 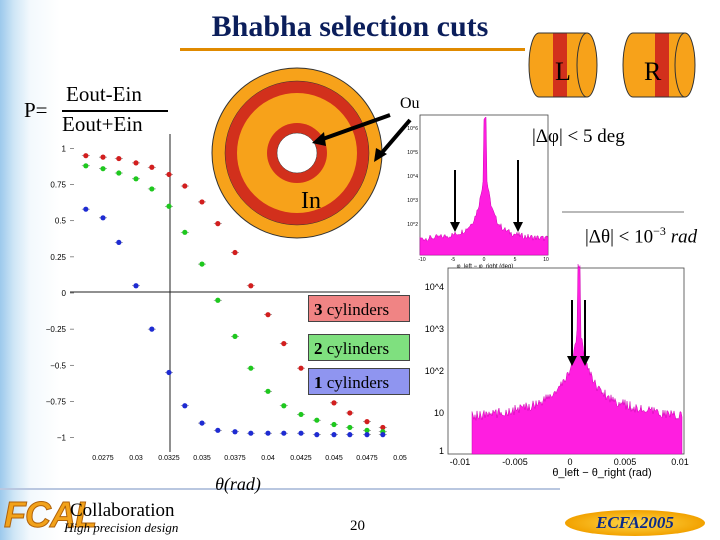 I want to click on arrow-in-shaft, so click(x=355, y=127).